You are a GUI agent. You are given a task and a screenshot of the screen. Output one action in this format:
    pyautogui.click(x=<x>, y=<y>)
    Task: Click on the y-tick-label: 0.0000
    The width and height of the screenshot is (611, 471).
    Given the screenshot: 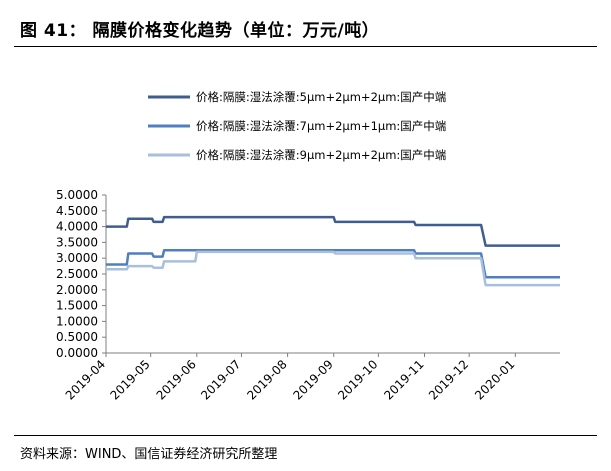 What is the action you would take?
    pyautogui.click(x=77, y=353)
    